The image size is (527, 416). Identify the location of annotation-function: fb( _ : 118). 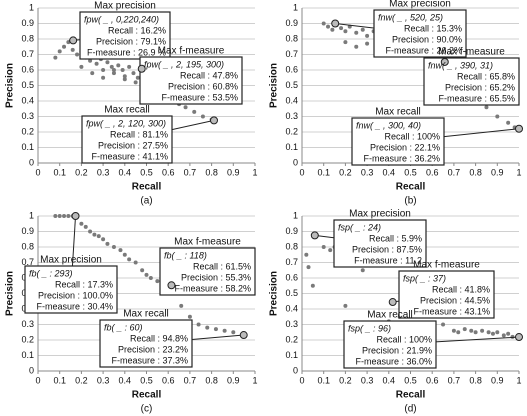
(185, 255).